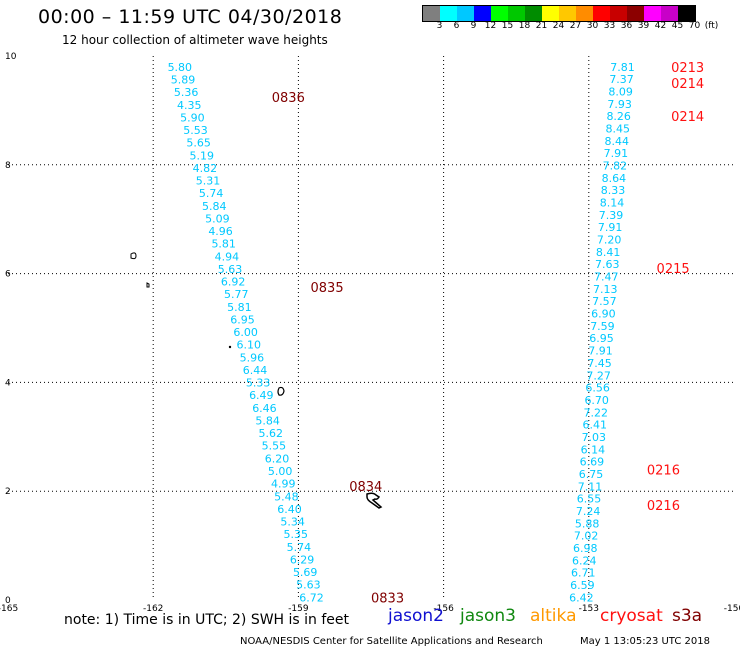 This screenshot has height=650, width=740. Describe the element at coordinates (553, 616) in the screenshot. I see `legend-altika: altika` at that location.